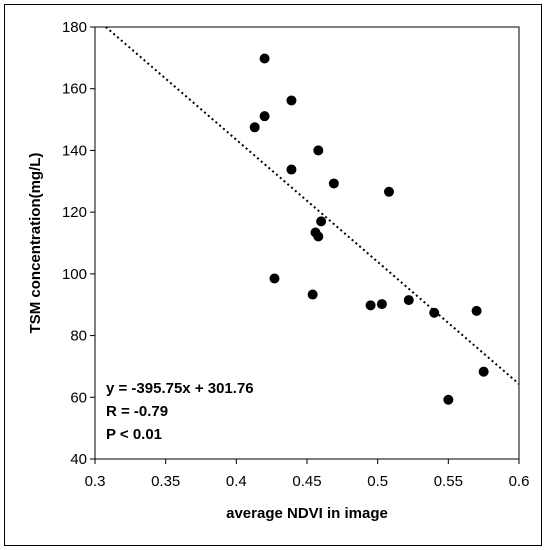 Image resolution: width=546 pixels, height=550 pixels. What do you see at coordinates (74, 274) in the screenshot?
I see `y-tick-label: 100` at bounding box center [74, 274].